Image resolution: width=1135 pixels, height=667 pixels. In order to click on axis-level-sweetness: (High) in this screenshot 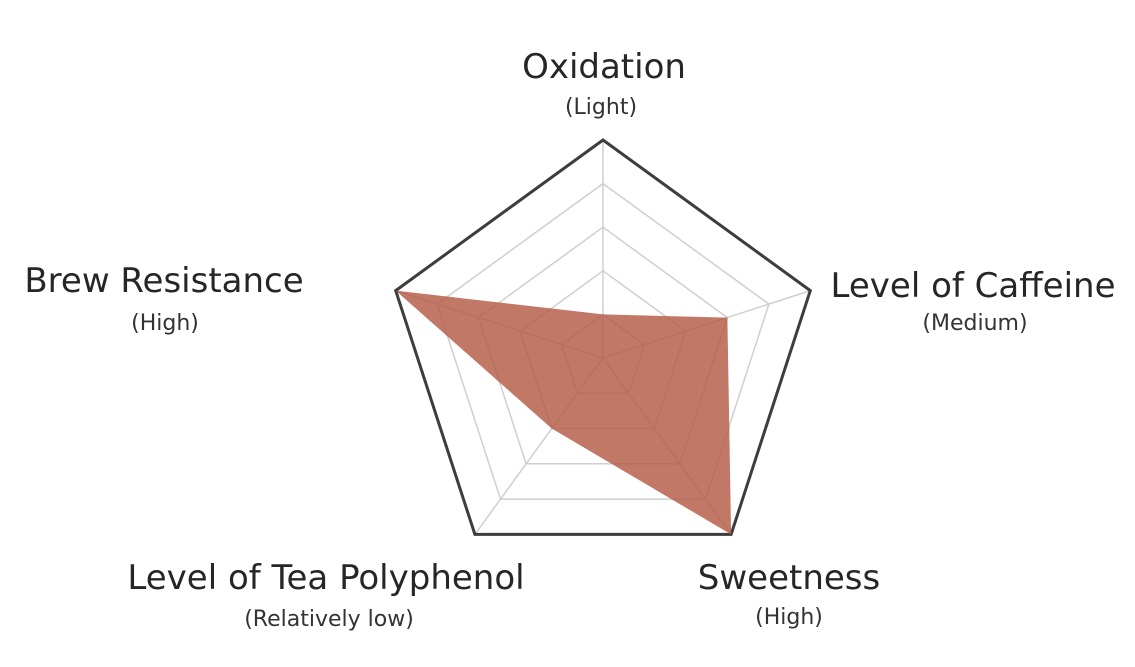, I will do `click(789, 617)`.